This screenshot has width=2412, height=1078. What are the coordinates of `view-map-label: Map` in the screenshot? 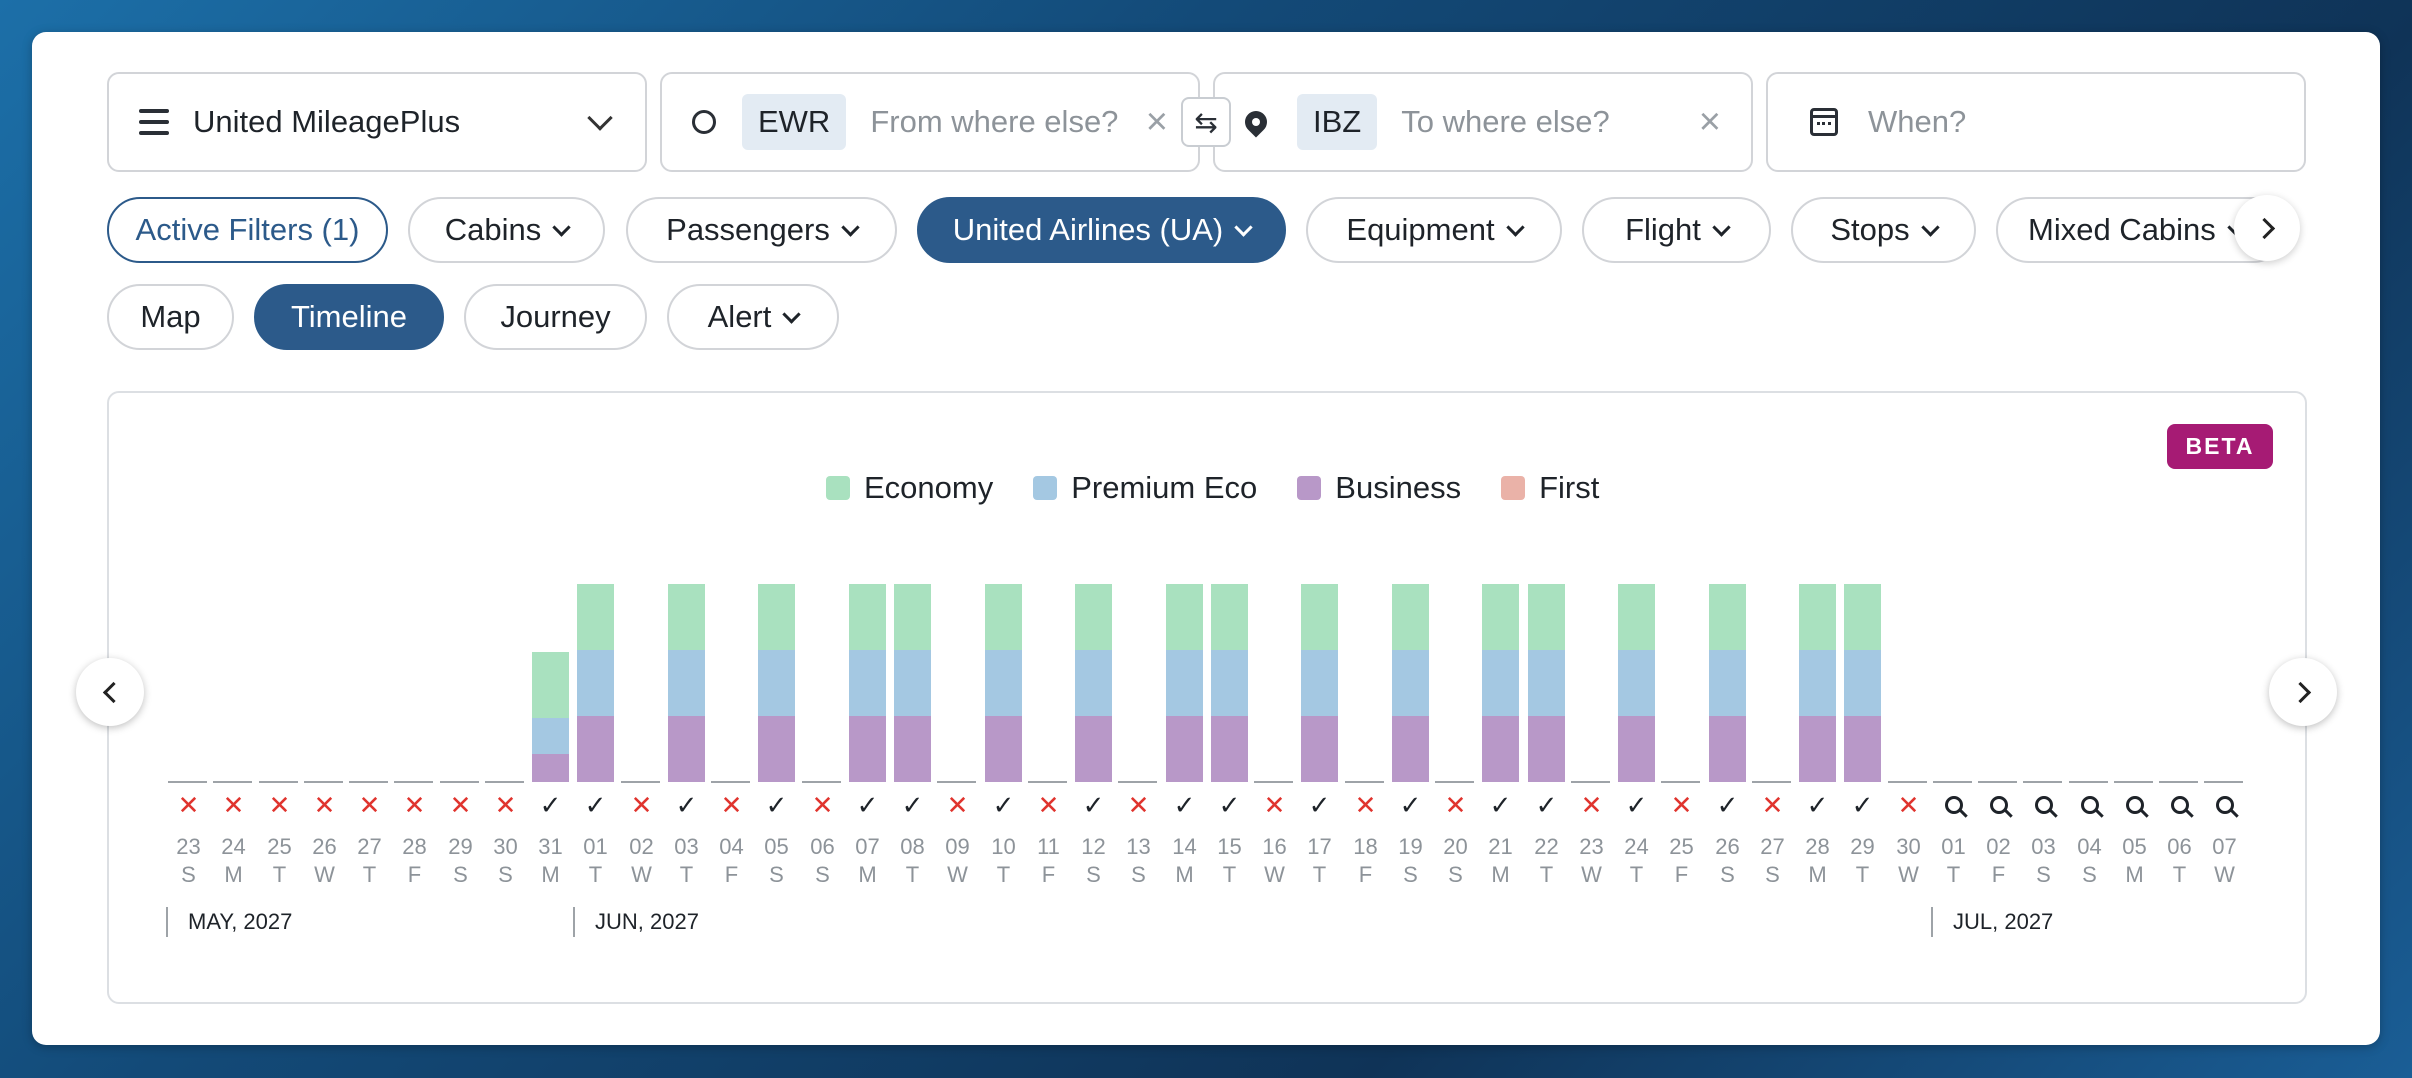 It's located at (170, 316).